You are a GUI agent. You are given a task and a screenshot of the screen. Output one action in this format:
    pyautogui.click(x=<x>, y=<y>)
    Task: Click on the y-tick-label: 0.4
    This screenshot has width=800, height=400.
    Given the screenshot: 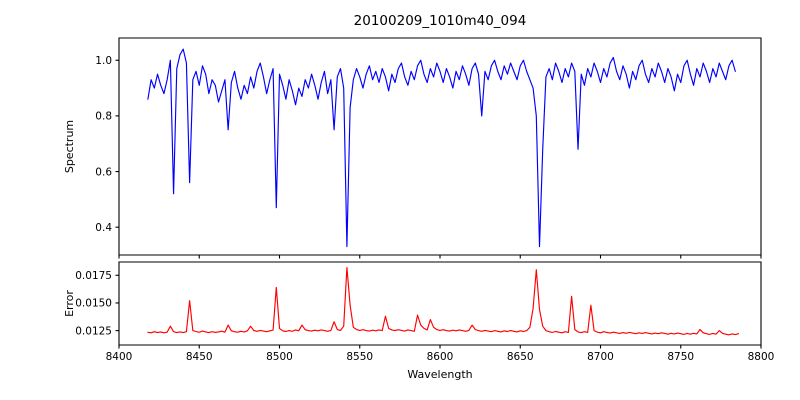 What is the action you would take?
    pyautogui.click(x=103, y=228)
    